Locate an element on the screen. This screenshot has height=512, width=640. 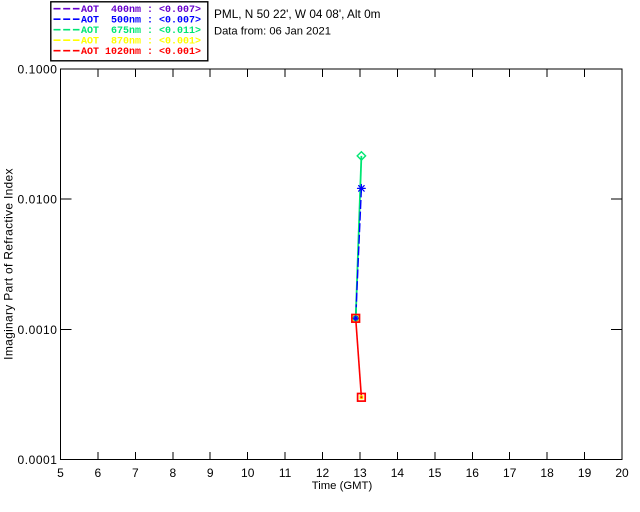
svg-text: 17 is located at coordinates (510, 473).